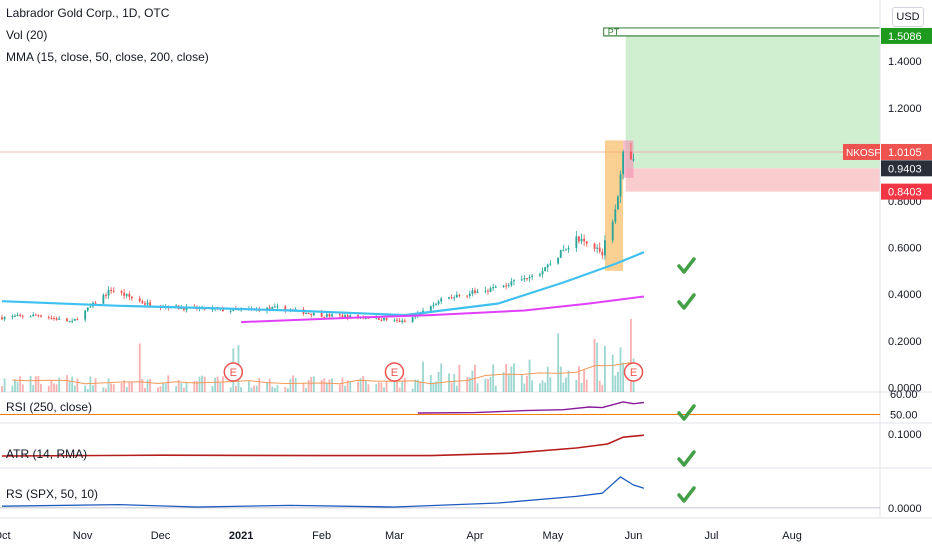 This screenshot has height=550, width=932. What do you see at coordinates (908, 17) in the screenshot?
I see `currency-button: USD` at bounding box center [908, 17].